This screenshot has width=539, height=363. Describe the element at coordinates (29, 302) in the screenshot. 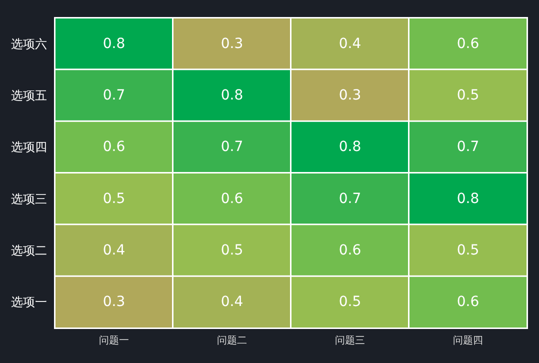

I see `y-tick-label: 选项一` at that location.